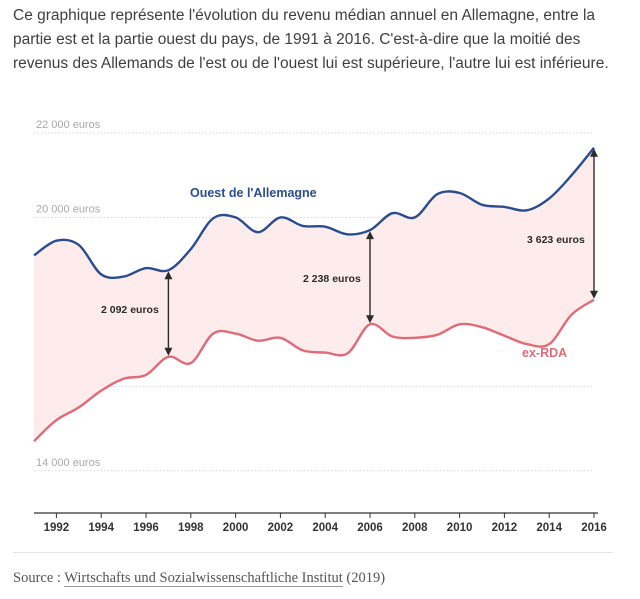 Image resolution: width=640 pixels, height=599 pixels. What do you see at coordinates (68, 209) in the screenshot?
I see `y-grid-label: 20 000 euros` at bounding box center [68, 209].